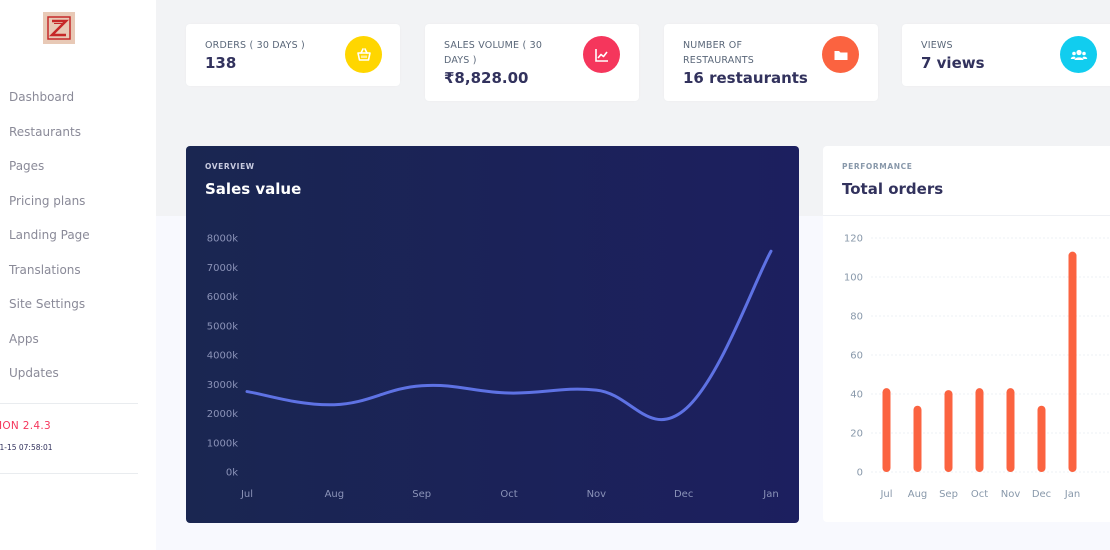  What do you see at coordinates (222, 297) in the screenshot?
I see `y-tick-label: 6000k` at bounding box center [222, 297].